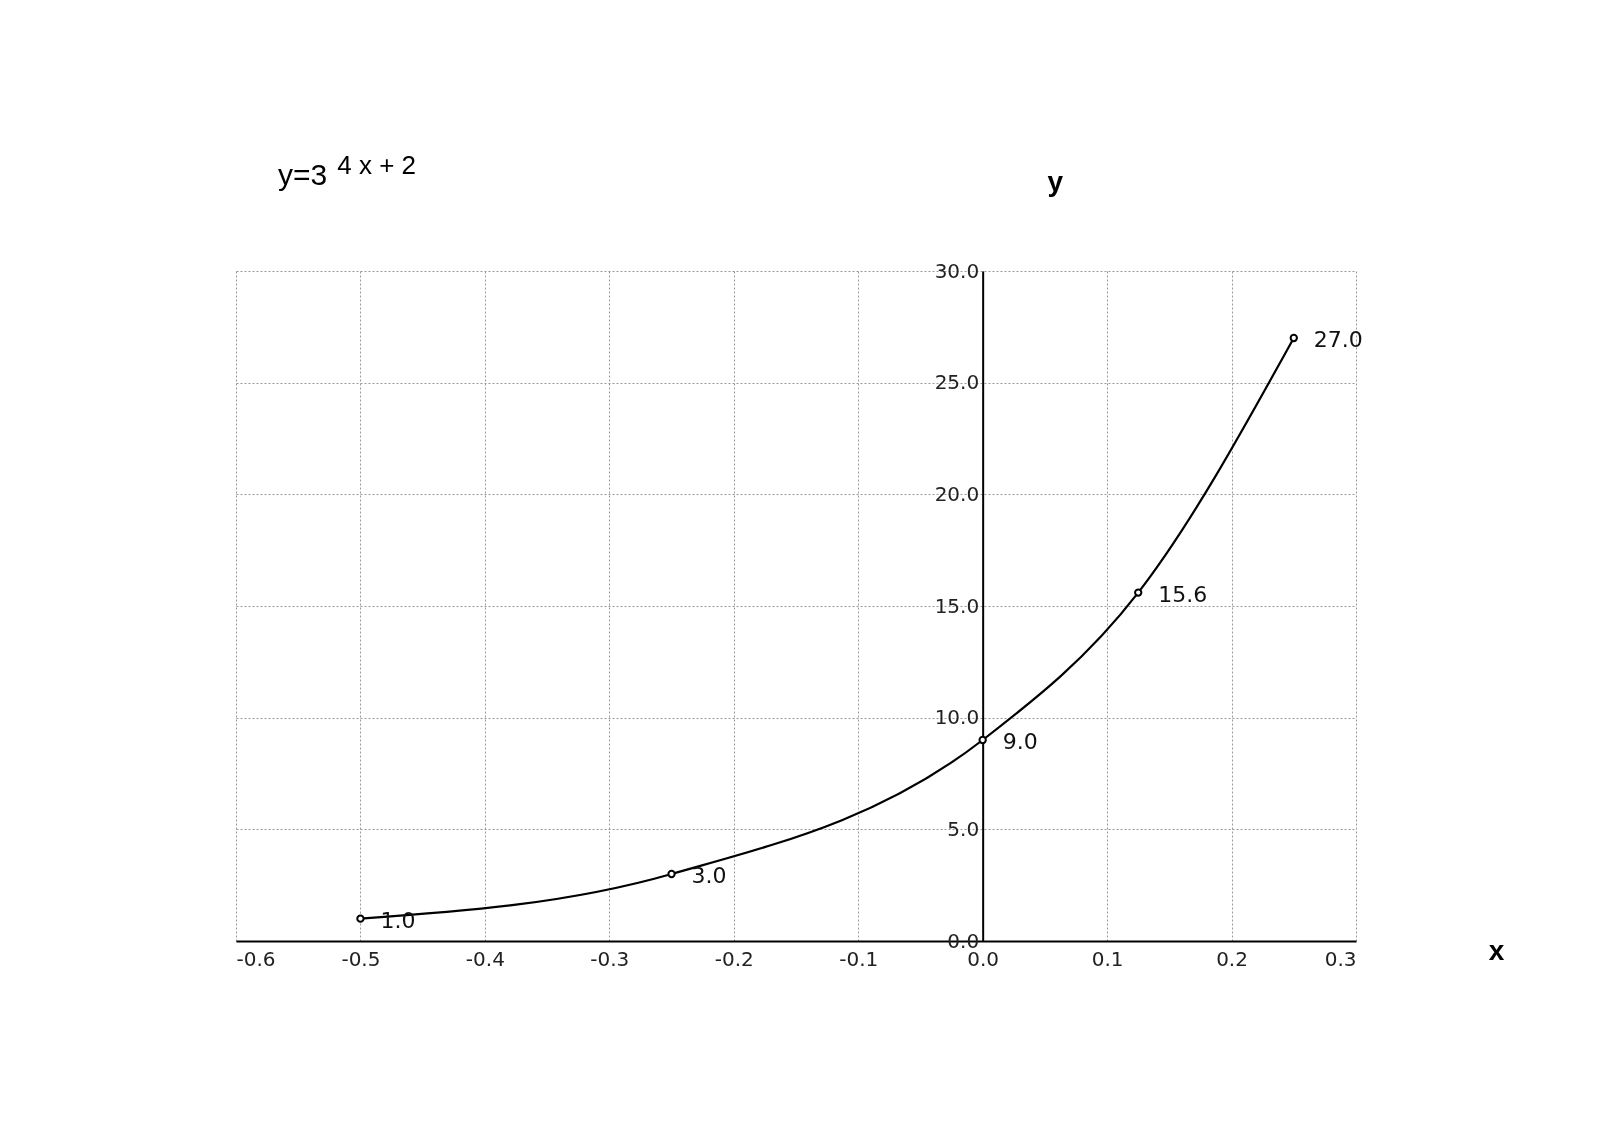 The height and width of the screenshot is (1127, 1600). Describe the element at coordinates (1055, 181) in the screenshot. I see `y-axis-title: y` at that location.